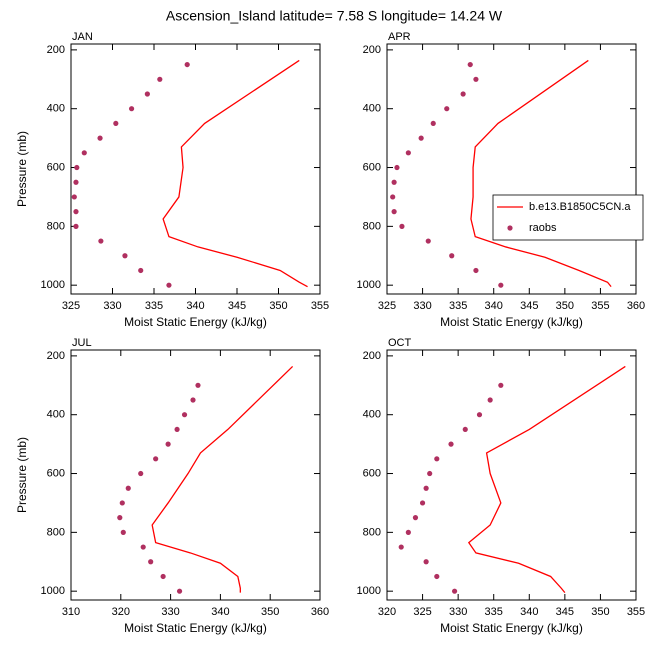 Image resolution: width=648 pixels, height=648 pixels. What do you see at coordinates (71, 612) in the screenshot?
I see `x-tick-label: 310` at bounding box center [71, 612].